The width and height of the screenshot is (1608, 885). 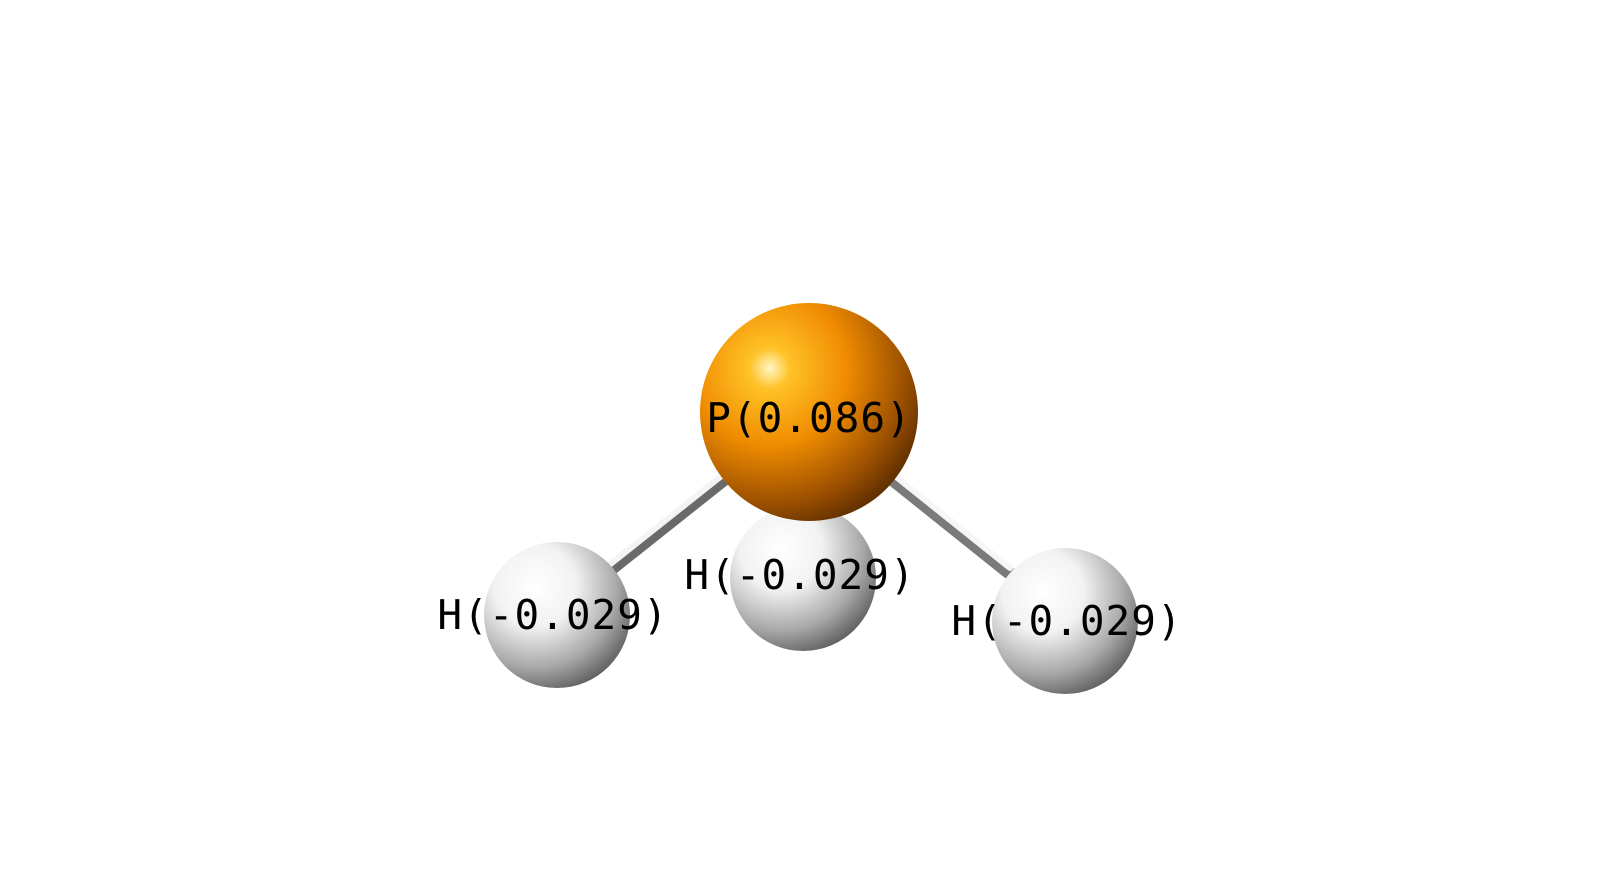 I want to click on bond-p-h3-highlight, so click(x=950, y=520).